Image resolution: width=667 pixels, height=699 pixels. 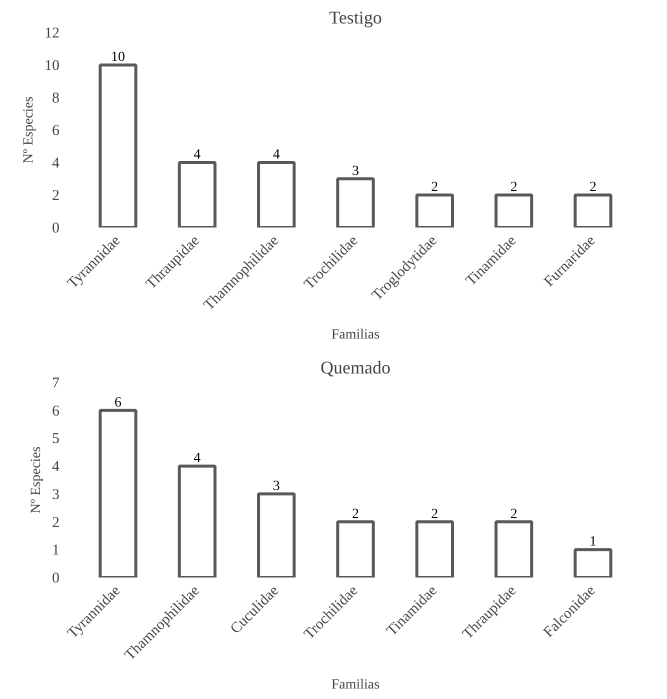 What do you see at coordinates (56, 439) in the screenshot?
I see `y-tick-label: 5` at bounding box center [56, 439].